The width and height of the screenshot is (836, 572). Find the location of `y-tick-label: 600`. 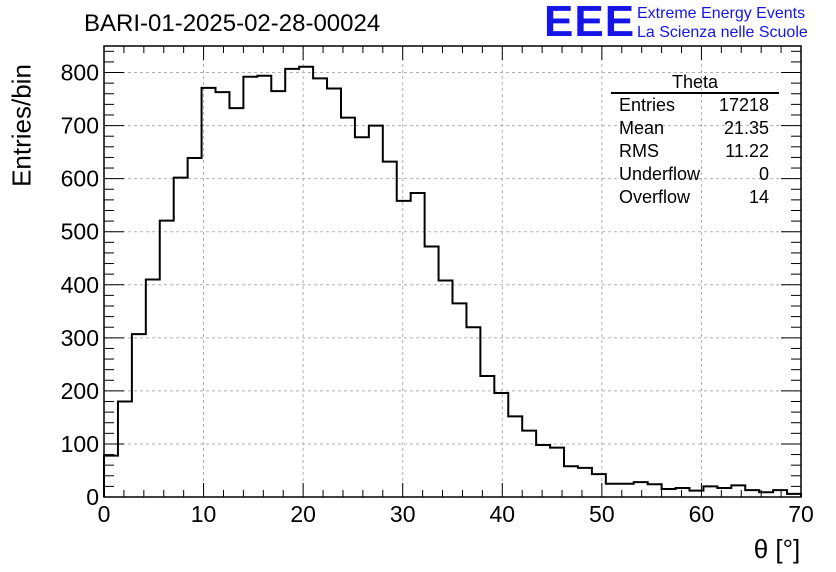

y-tick-label: 600 is located at coordinates (80, 179).